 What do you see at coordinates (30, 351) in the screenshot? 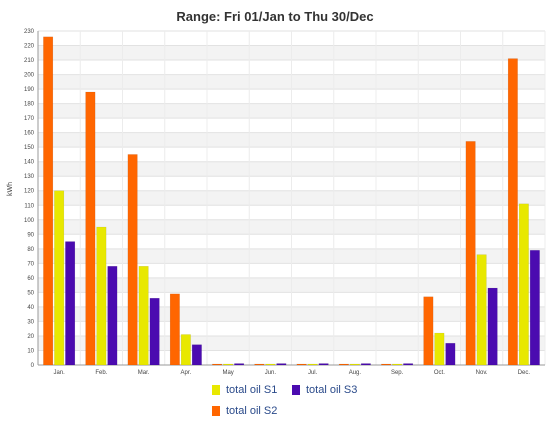
I see `y-tick-label: 10` at bounding box center [30, 351].